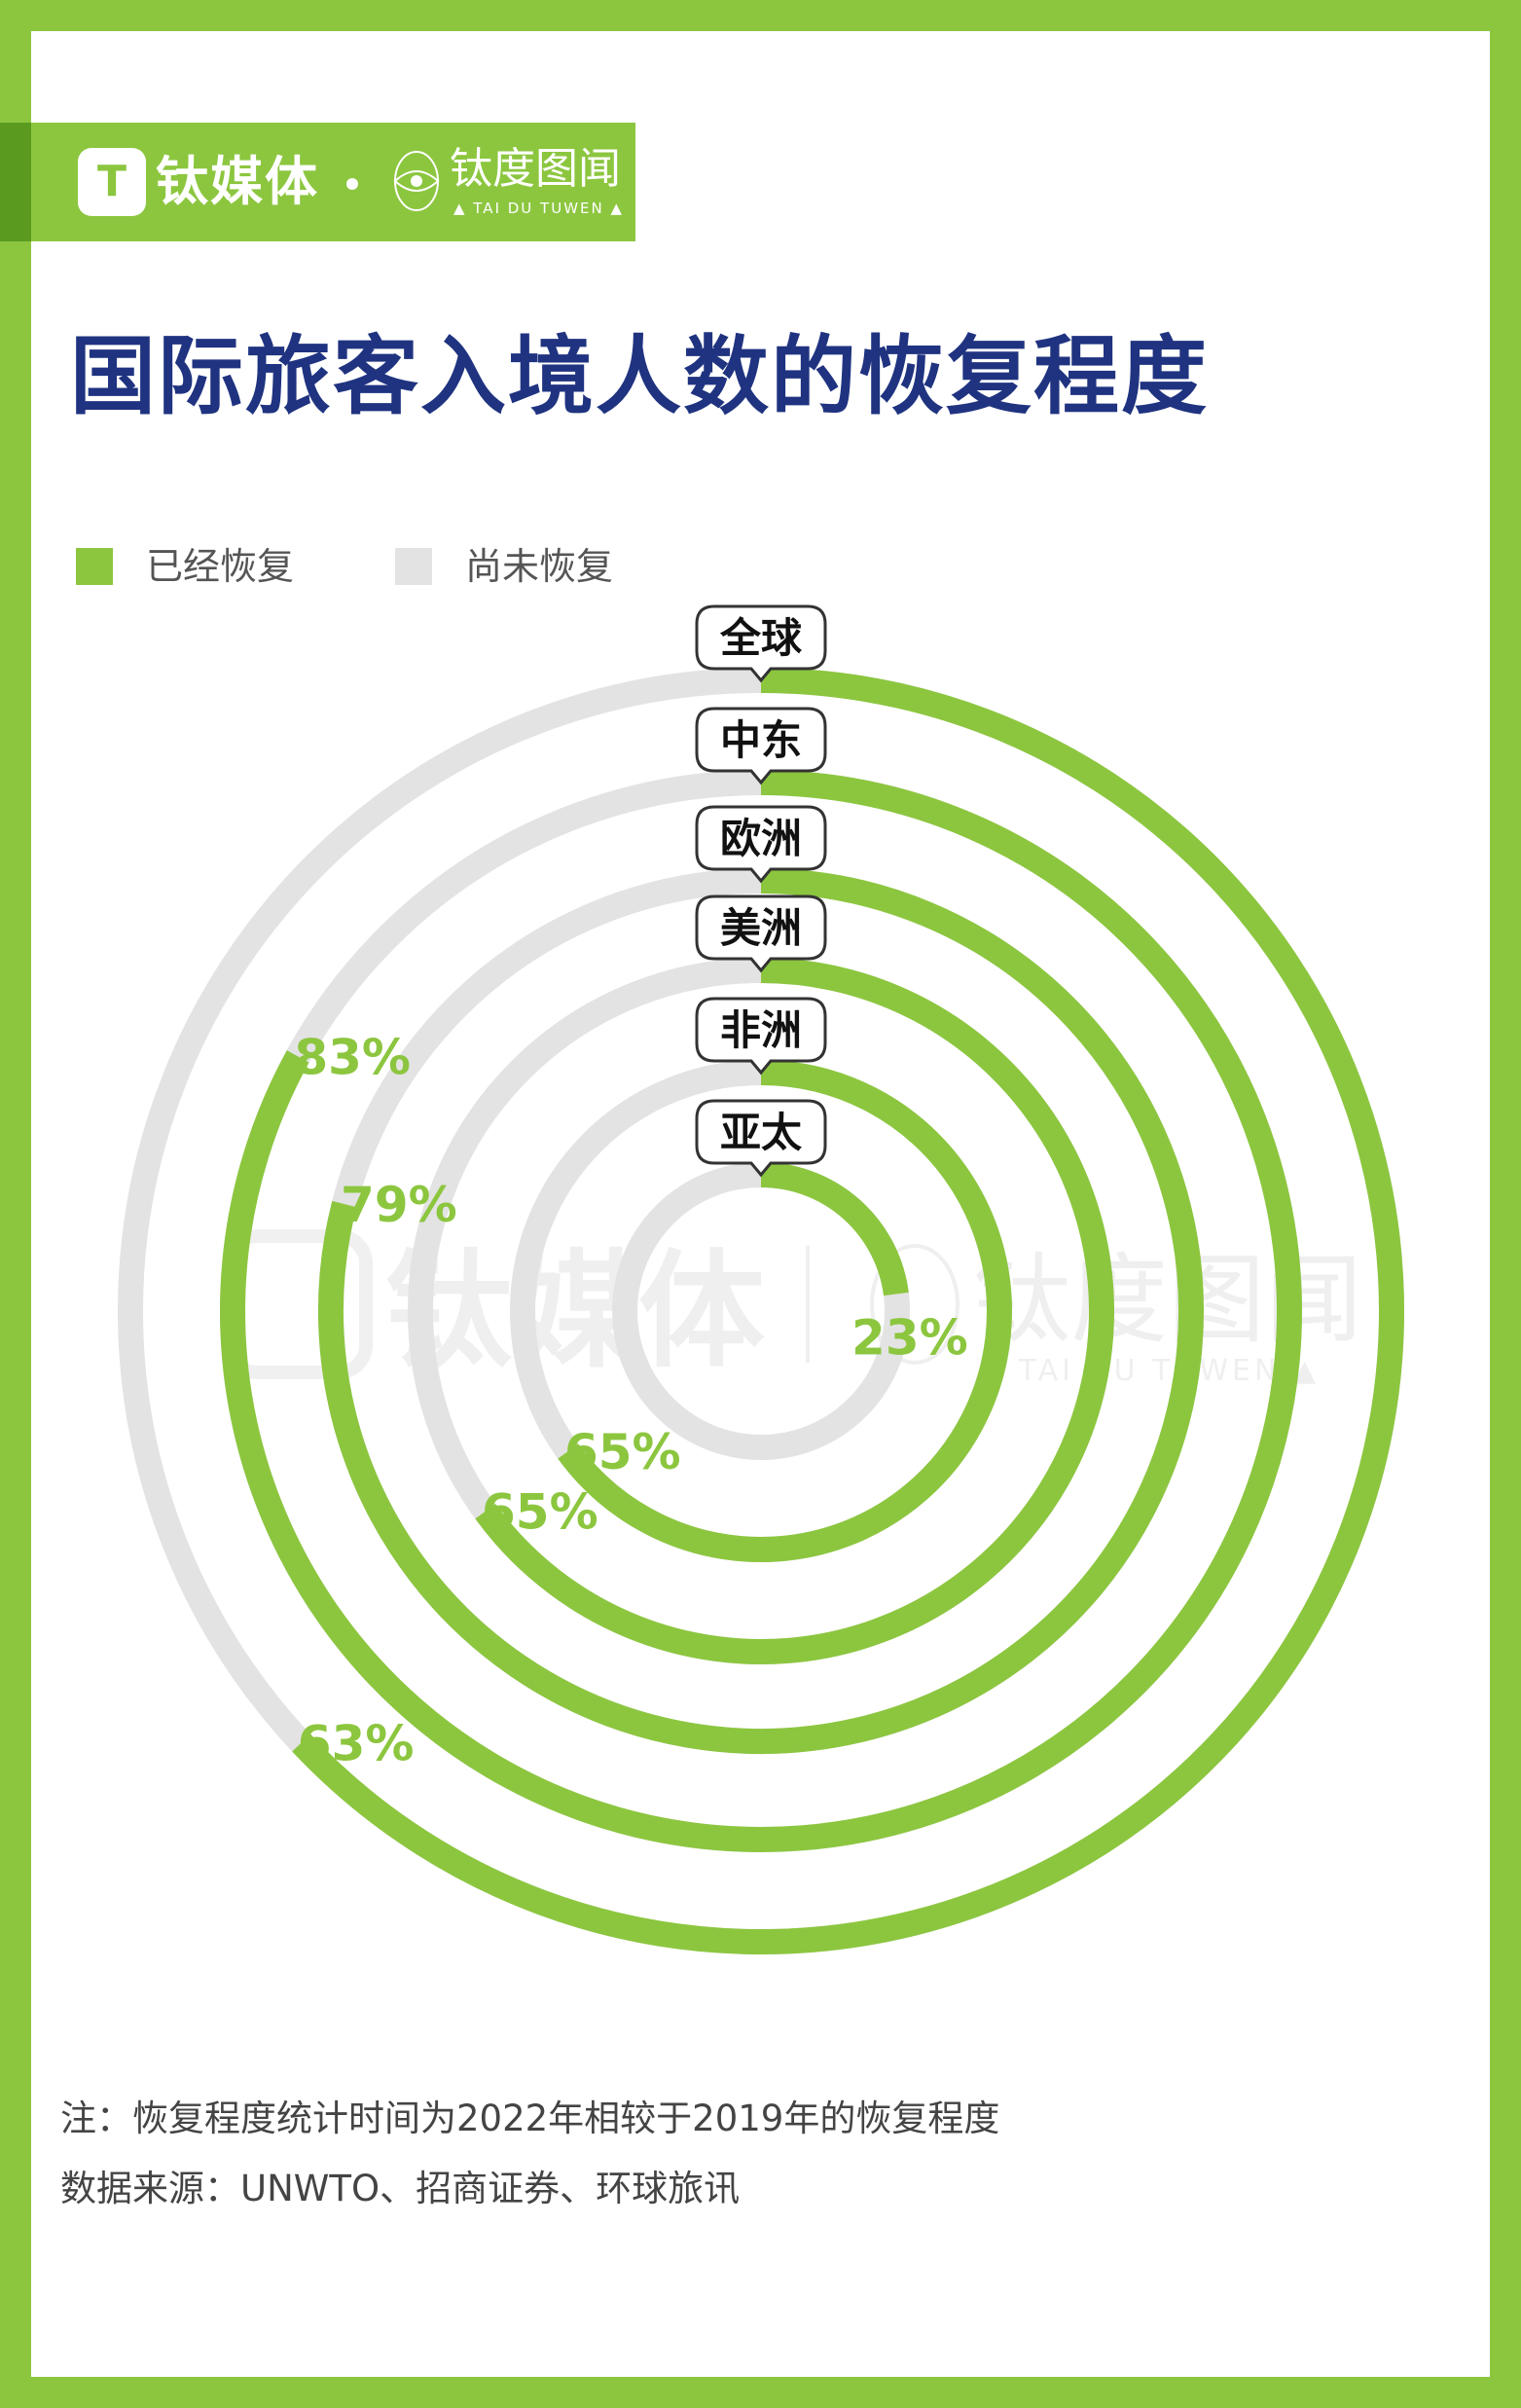 The height and width of the screenshot is (2408, 1521). What do you see at coordinates (761, 839) in the screenshot?
I see `category-label-text-2: 欧洲` at bounding box center [761, 839].